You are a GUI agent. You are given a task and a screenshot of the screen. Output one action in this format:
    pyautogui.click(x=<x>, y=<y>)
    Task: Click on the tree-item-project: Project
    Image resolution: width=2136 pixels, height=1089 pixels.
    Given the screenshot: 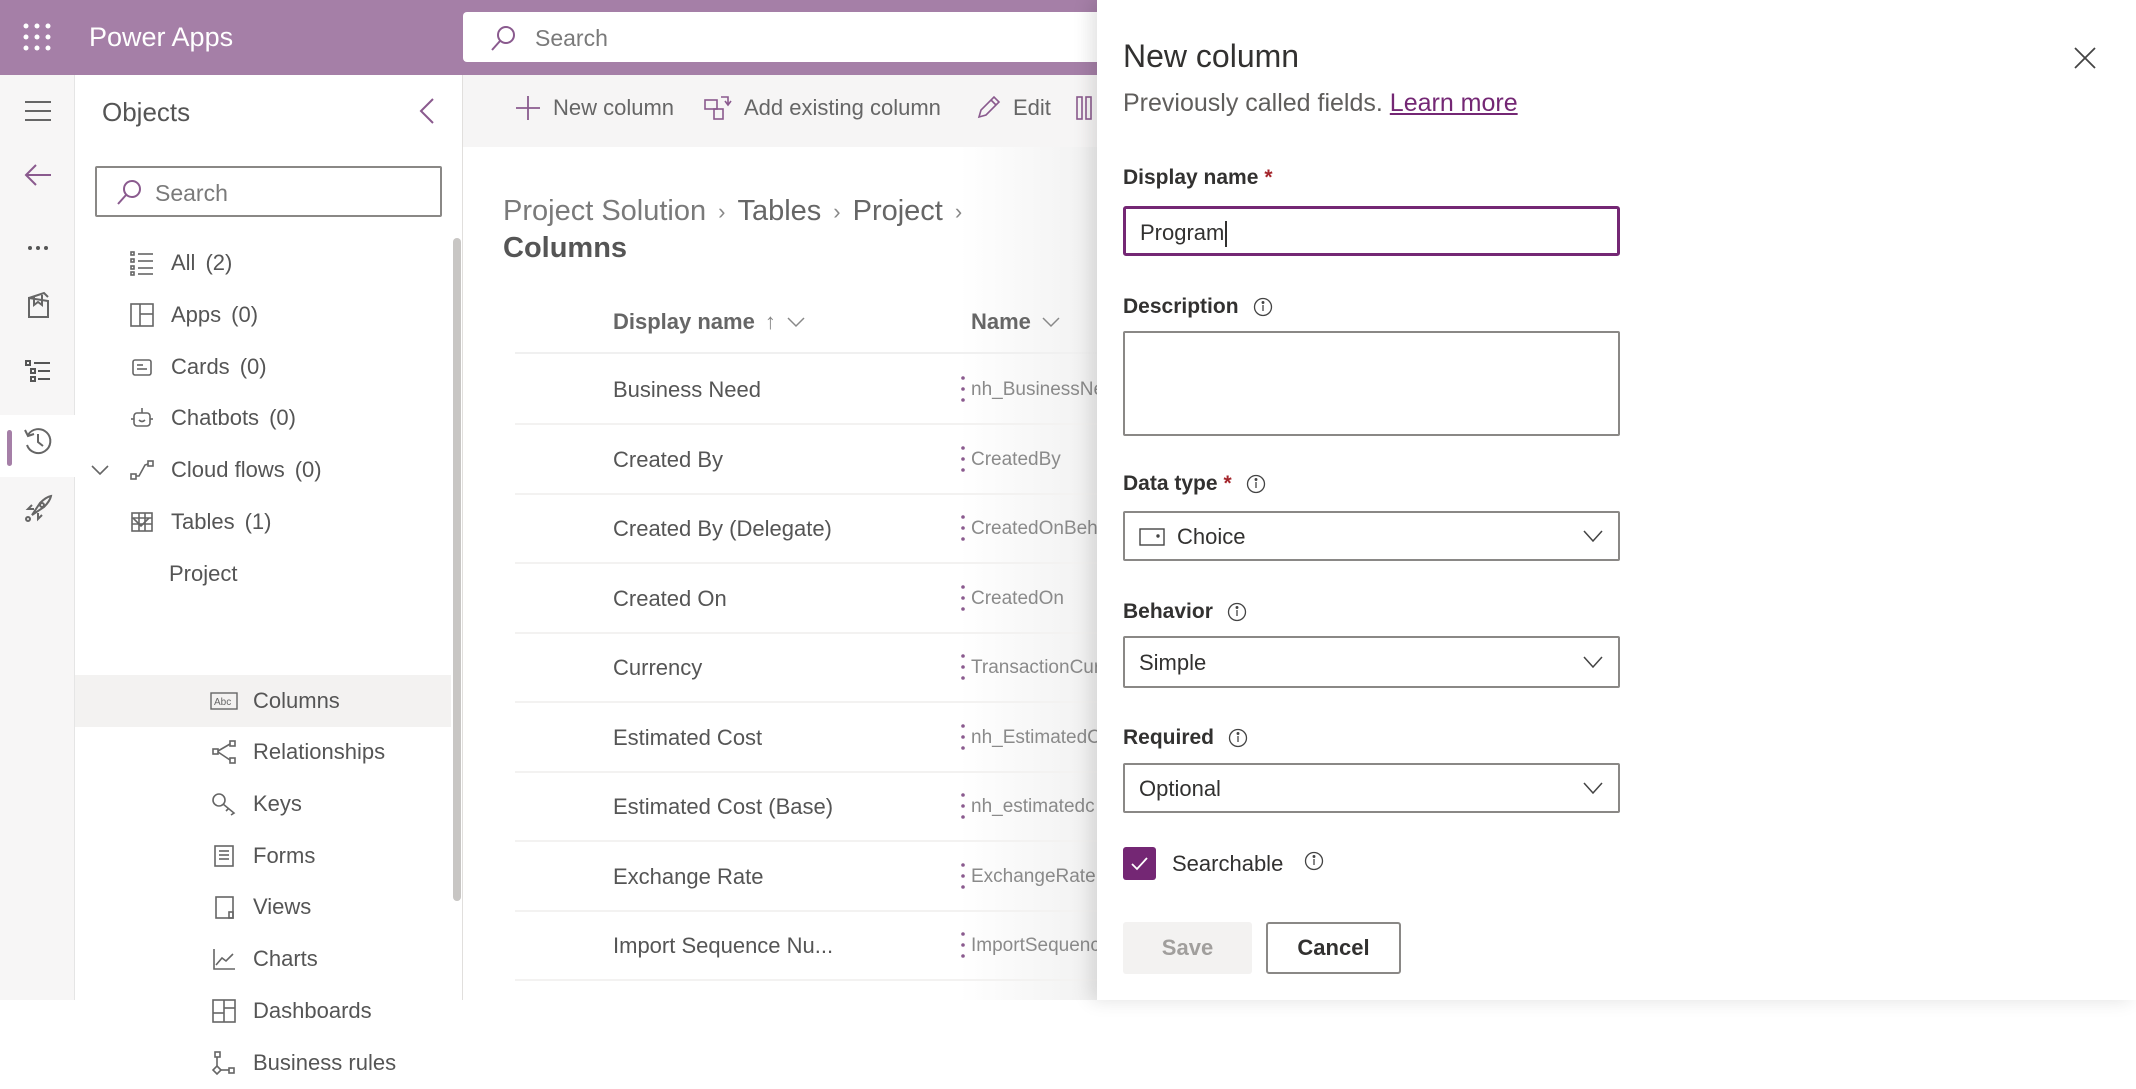 What is the action you would take?
    pyautogui.click(x=356, y=574)
    